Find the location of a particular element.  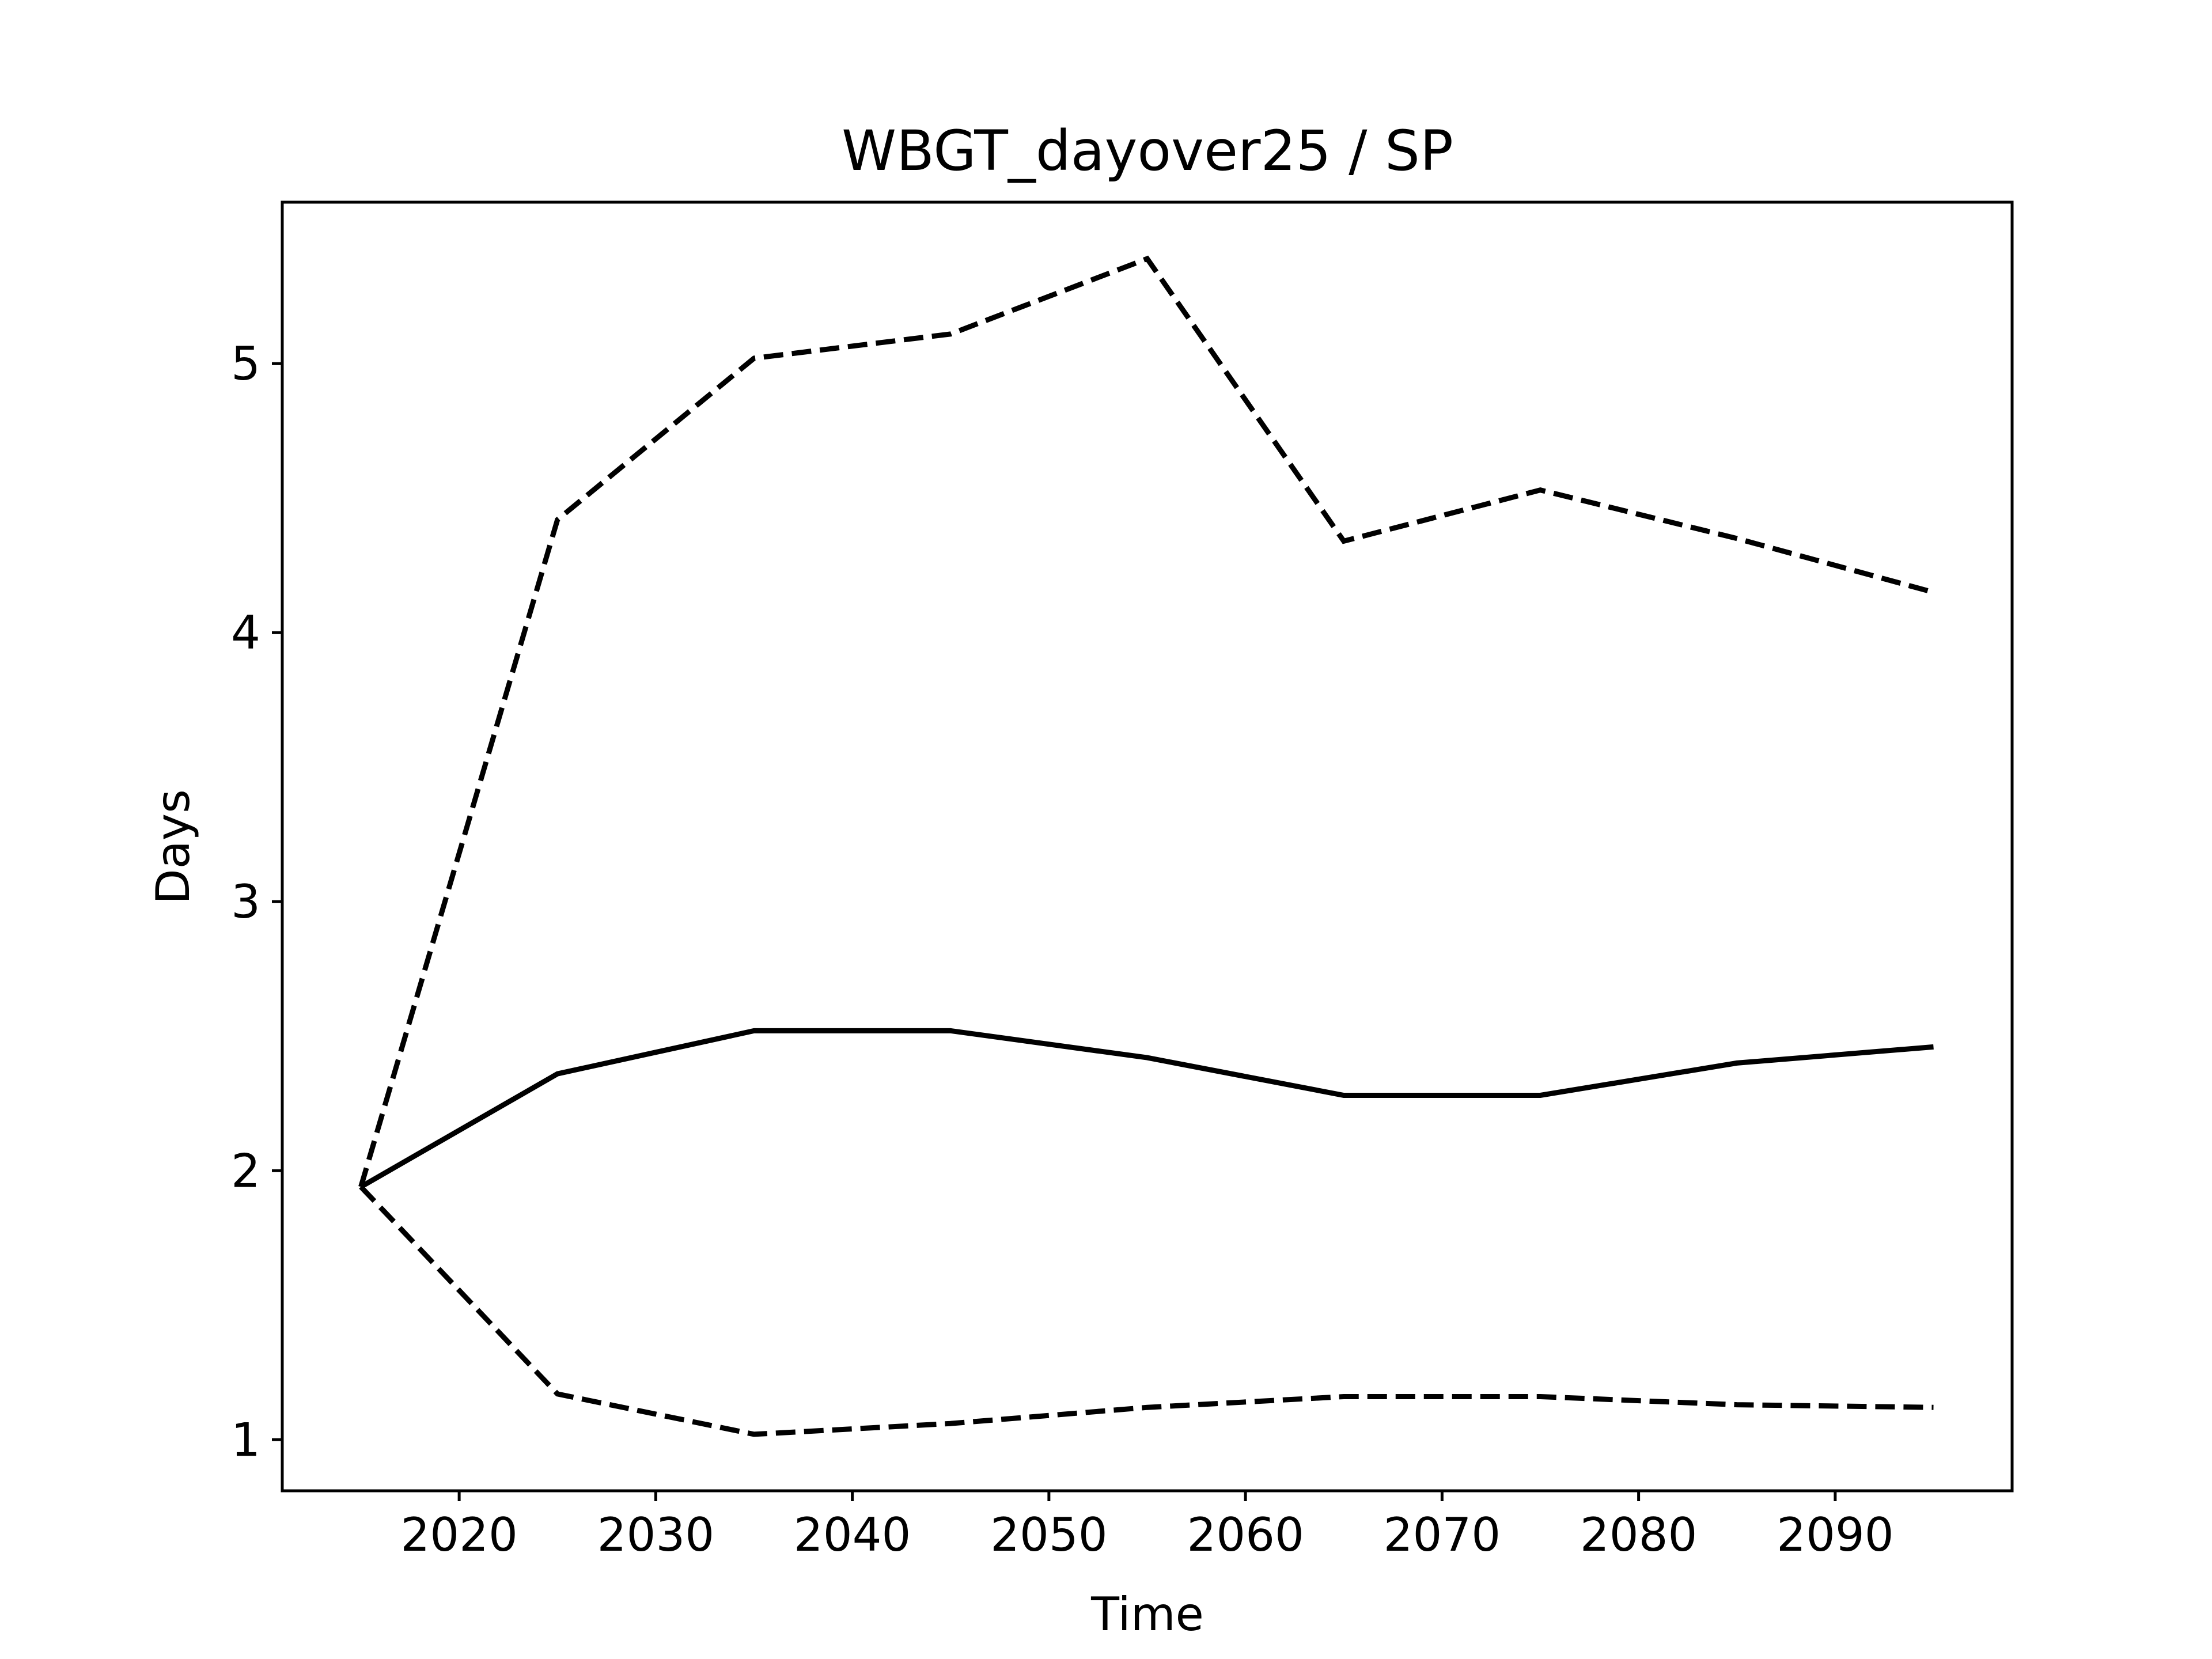

y-tick-label: 2 is located at coordinates (245, 1171).